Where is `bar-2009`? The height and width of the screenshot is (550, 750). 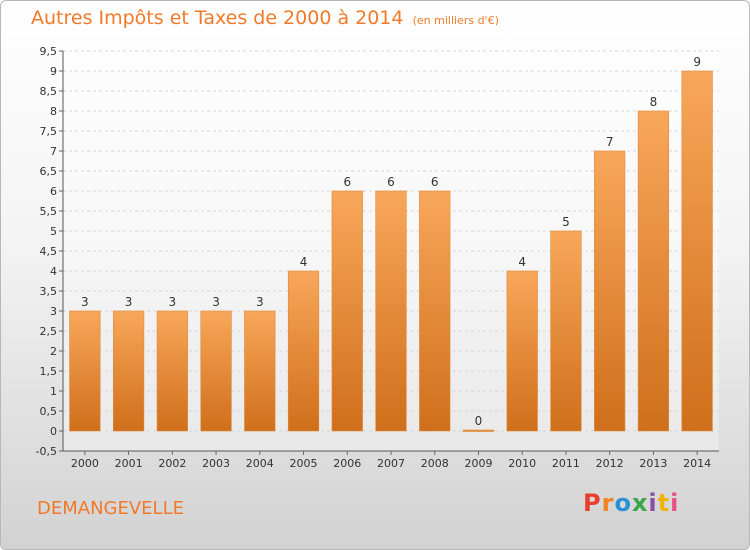
bar-2009 is located at coordinates (478, 430).